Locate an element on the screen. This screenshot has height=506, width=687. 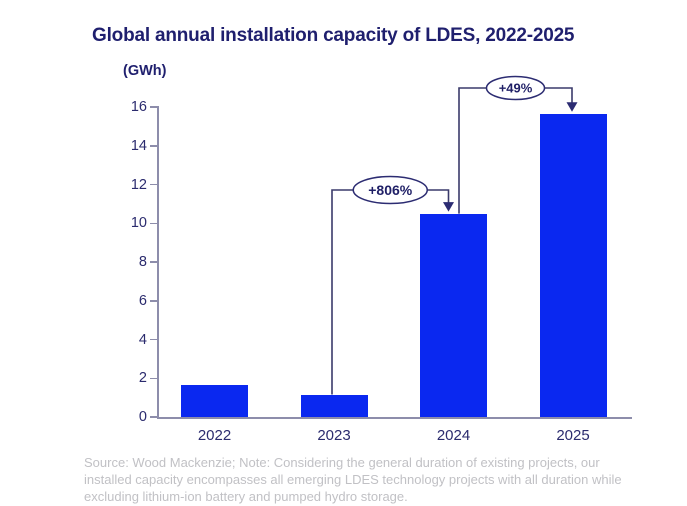
y-axis-tick-label: 8 is located at coordinates (142, 262).